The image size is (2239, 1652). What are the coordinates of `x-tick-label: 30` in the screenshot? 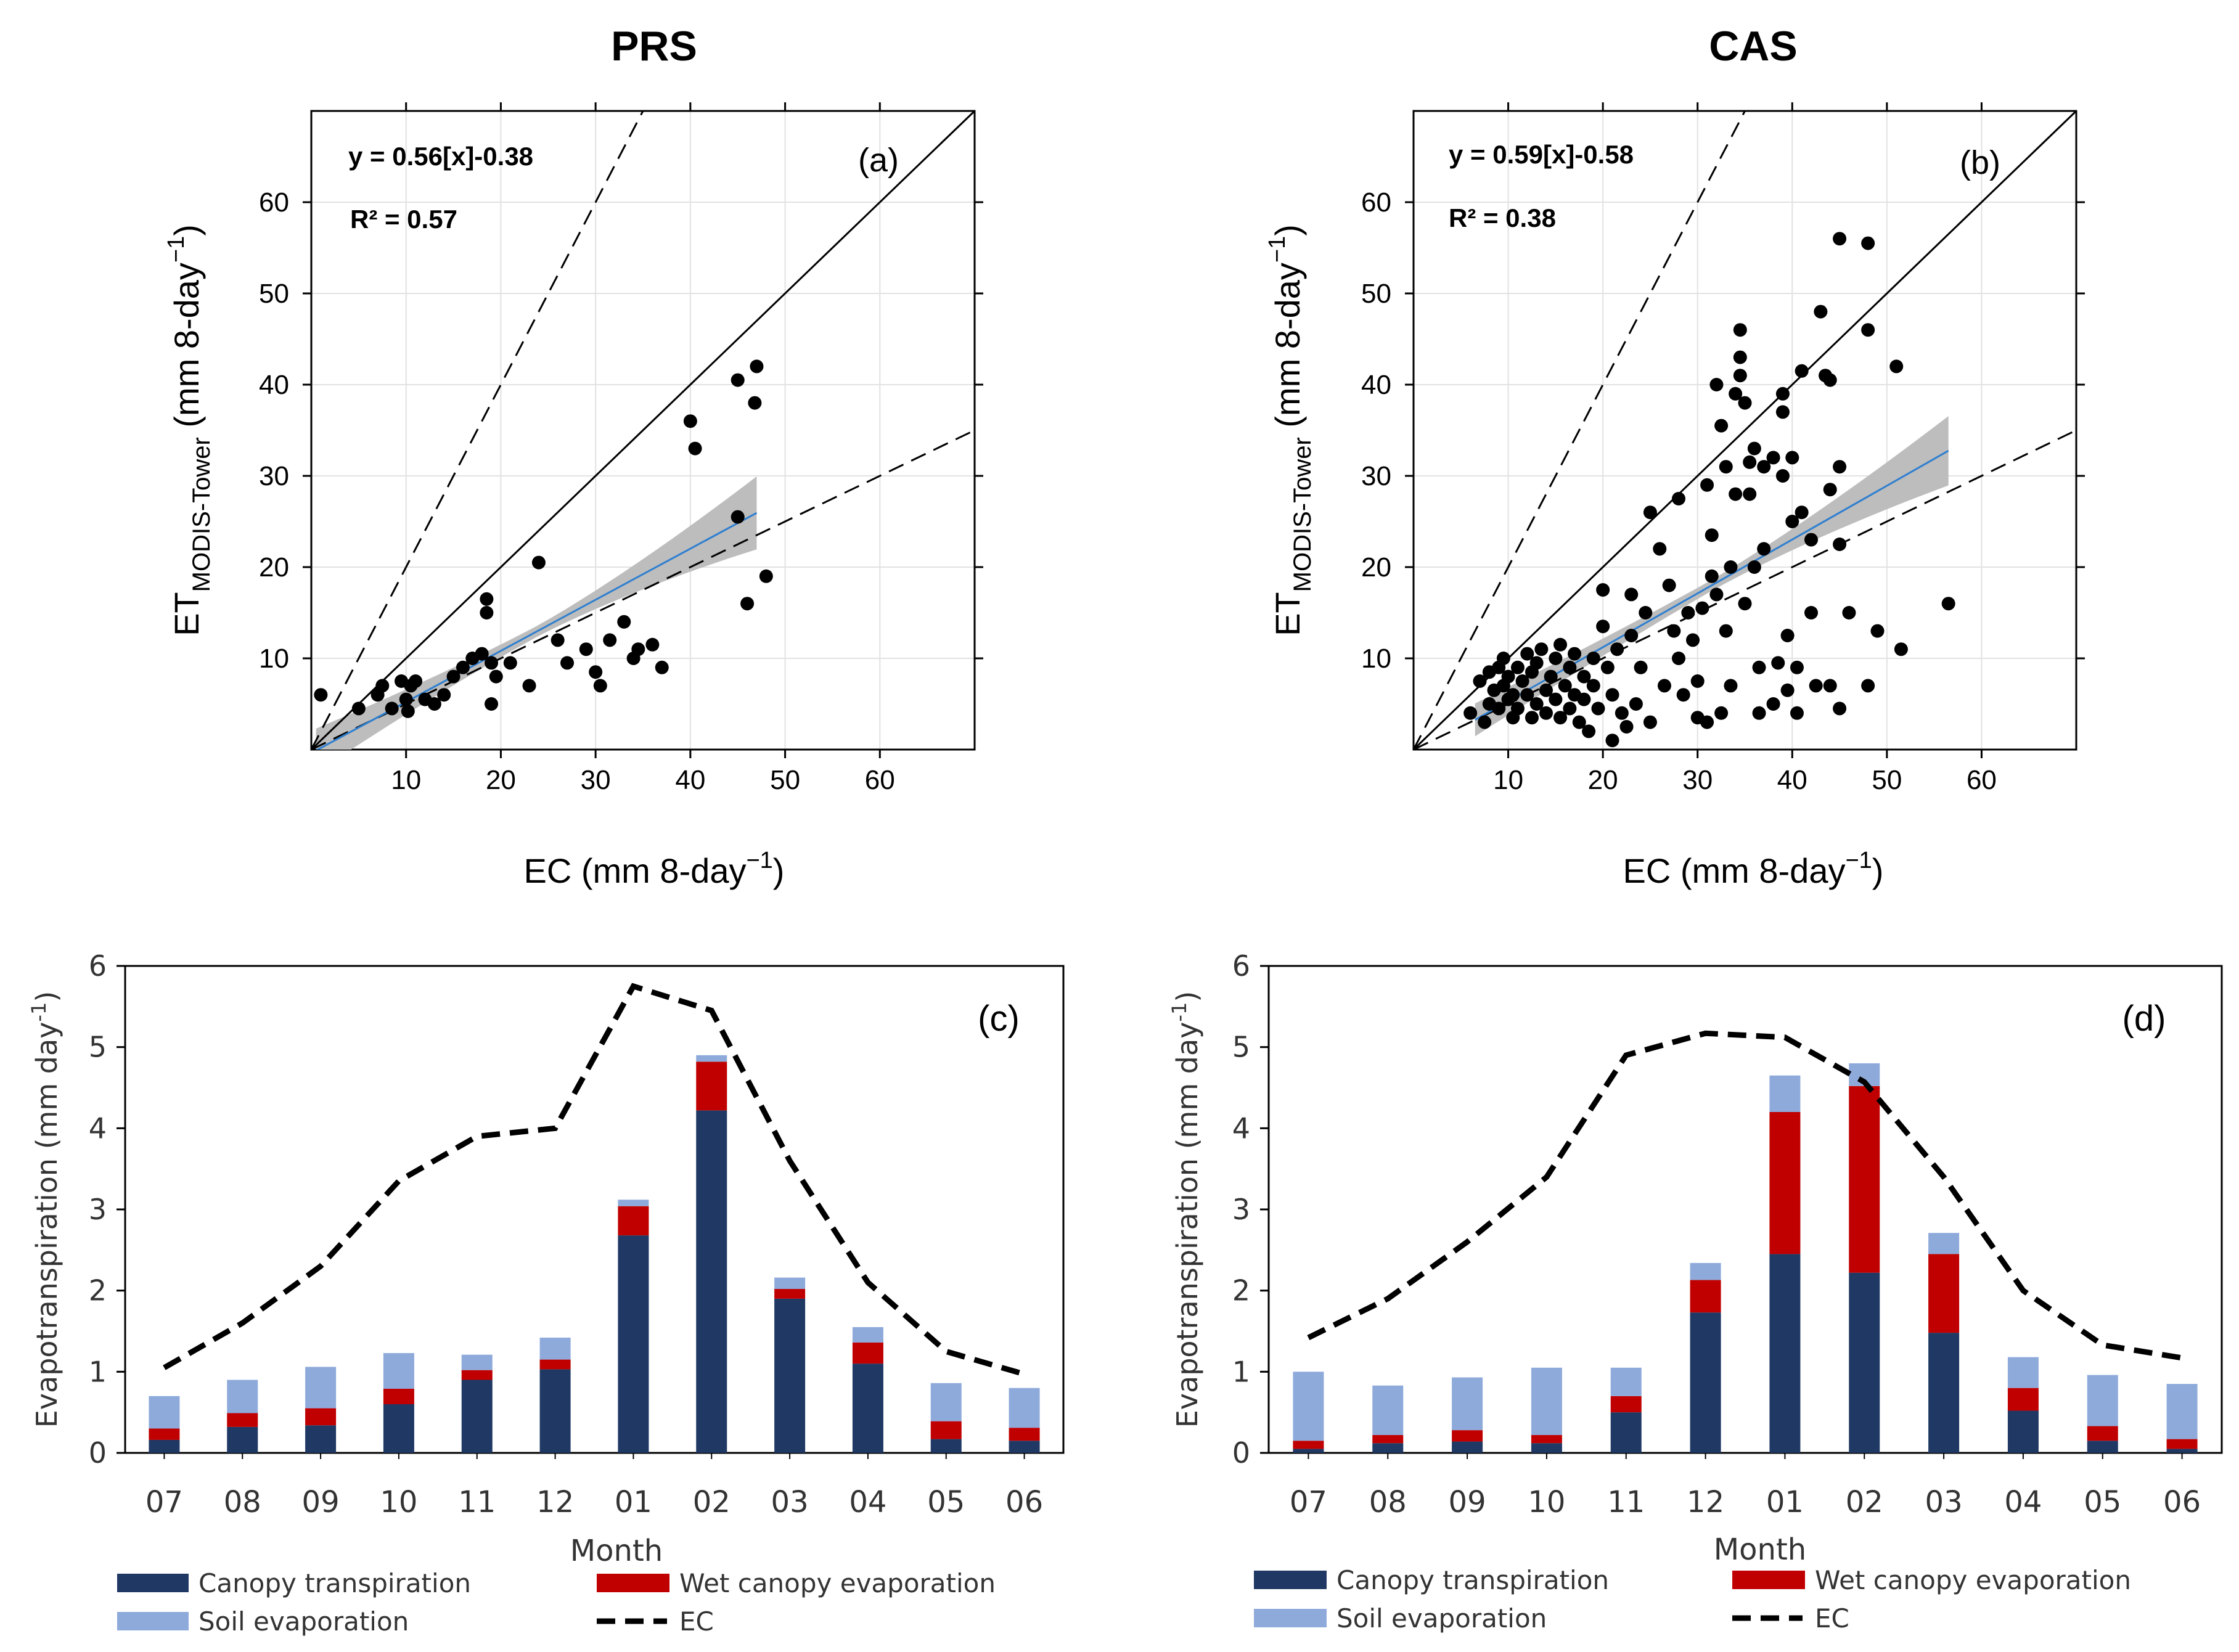 It's located at (596, 780).